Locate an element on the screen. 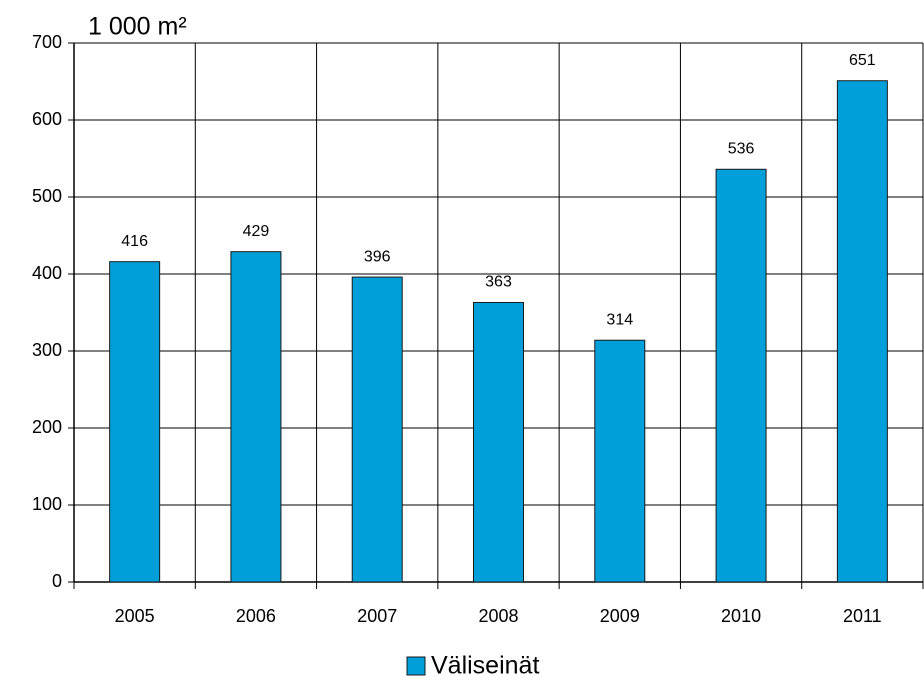  legend-label: Väliseinät is located at coordinates (485, 666).